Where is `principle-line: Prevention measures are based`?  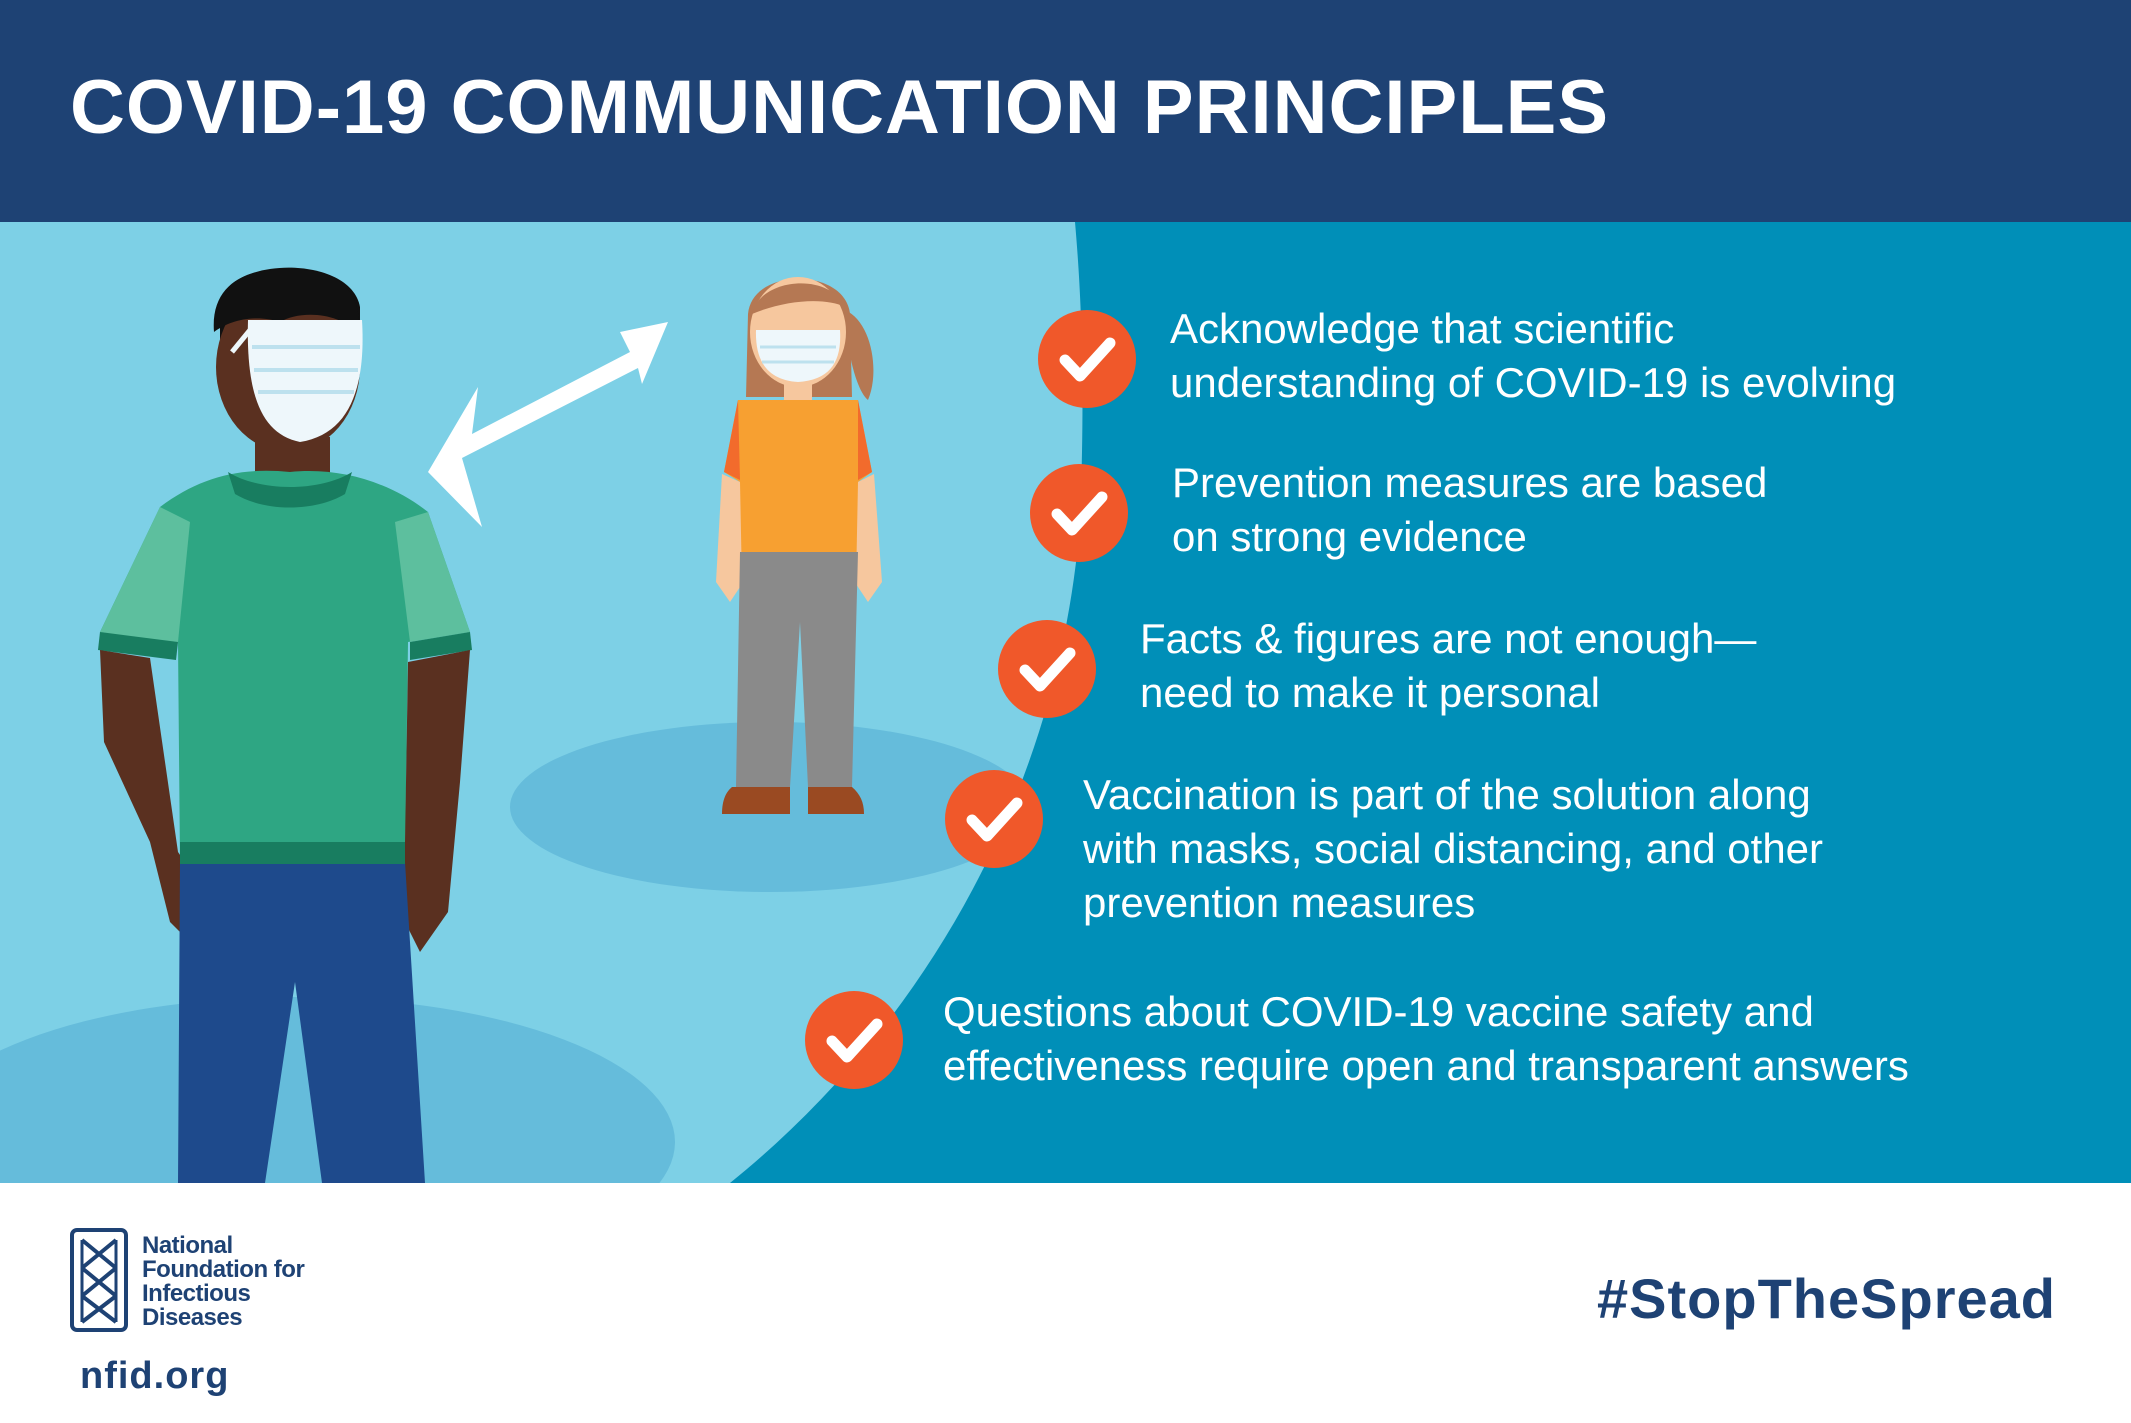
principle-line: Prevention measures are based is located at coordinates (1470, 482).